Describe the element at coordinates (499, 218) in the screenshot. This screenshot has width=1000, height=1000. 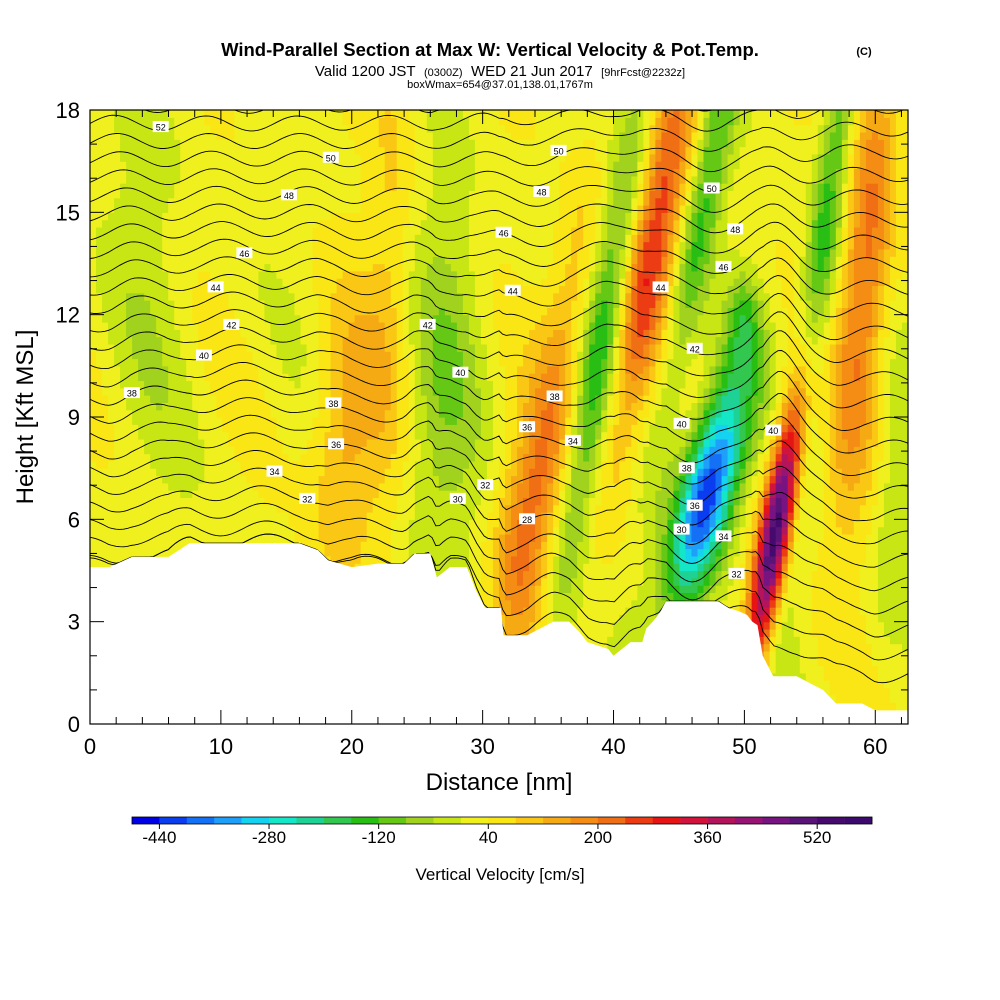
I see `isentrope-line` at that location.